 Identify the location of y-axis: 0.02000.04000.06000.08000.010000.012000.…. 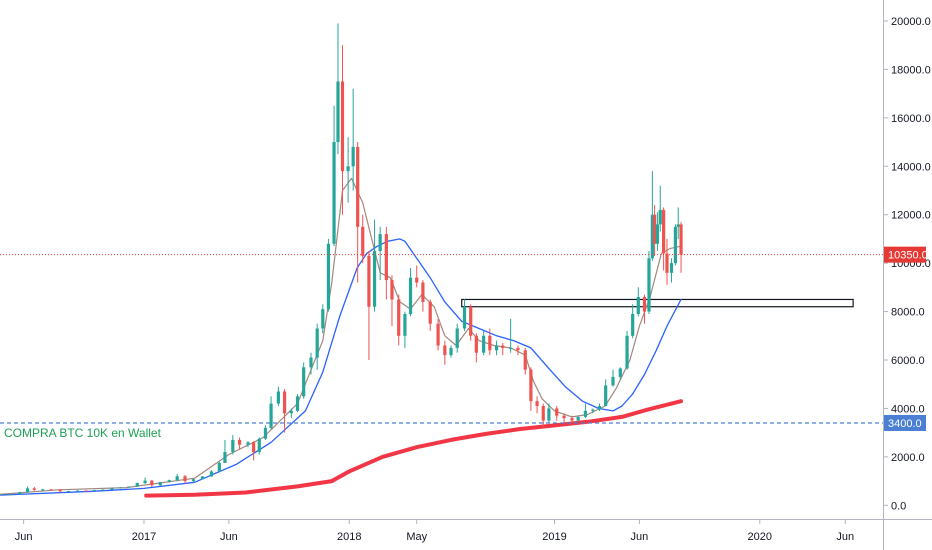
(907, 264).